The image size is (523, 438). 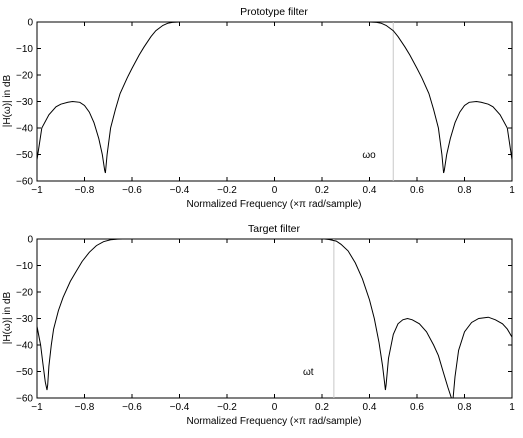 What do you see at coordinates (308, 372) in the screenshot?
I see `annotation-omega-t: ωt` at bounding box center [308, 372].